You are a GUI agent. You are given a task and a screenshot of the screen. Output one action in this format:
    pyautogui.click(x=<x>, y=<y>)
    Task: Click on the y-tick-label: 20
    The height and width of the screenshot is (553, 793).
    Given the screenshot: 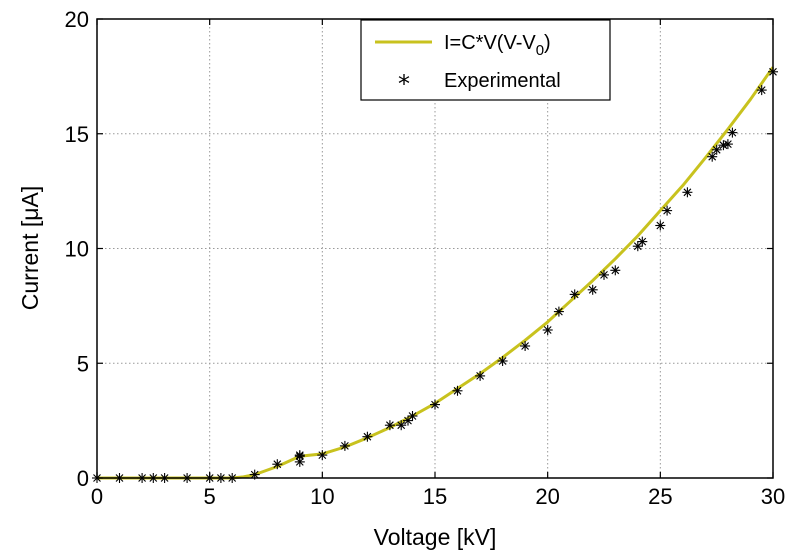 What is the action you would take?
    pyautogui.click(x=77, y=19)
    